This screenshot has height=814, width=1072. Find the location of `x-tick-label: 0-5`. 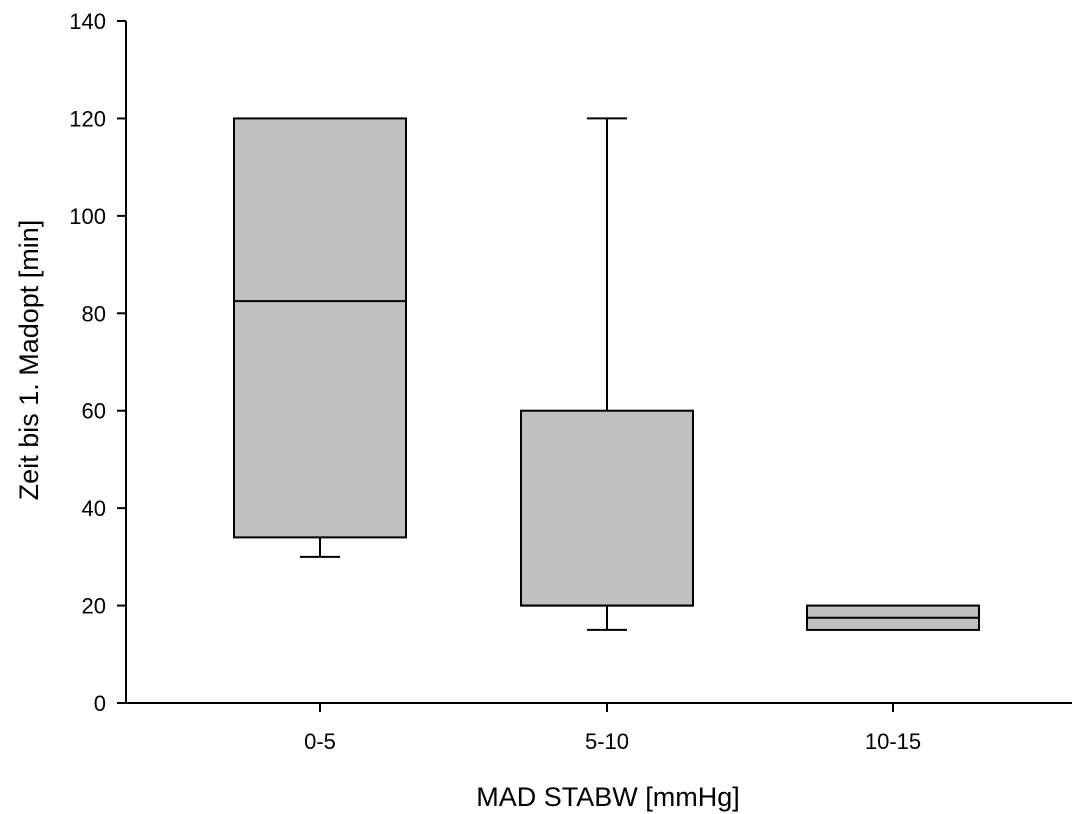

x-tick-label: 0-5 is located at coordinates (320, 741).